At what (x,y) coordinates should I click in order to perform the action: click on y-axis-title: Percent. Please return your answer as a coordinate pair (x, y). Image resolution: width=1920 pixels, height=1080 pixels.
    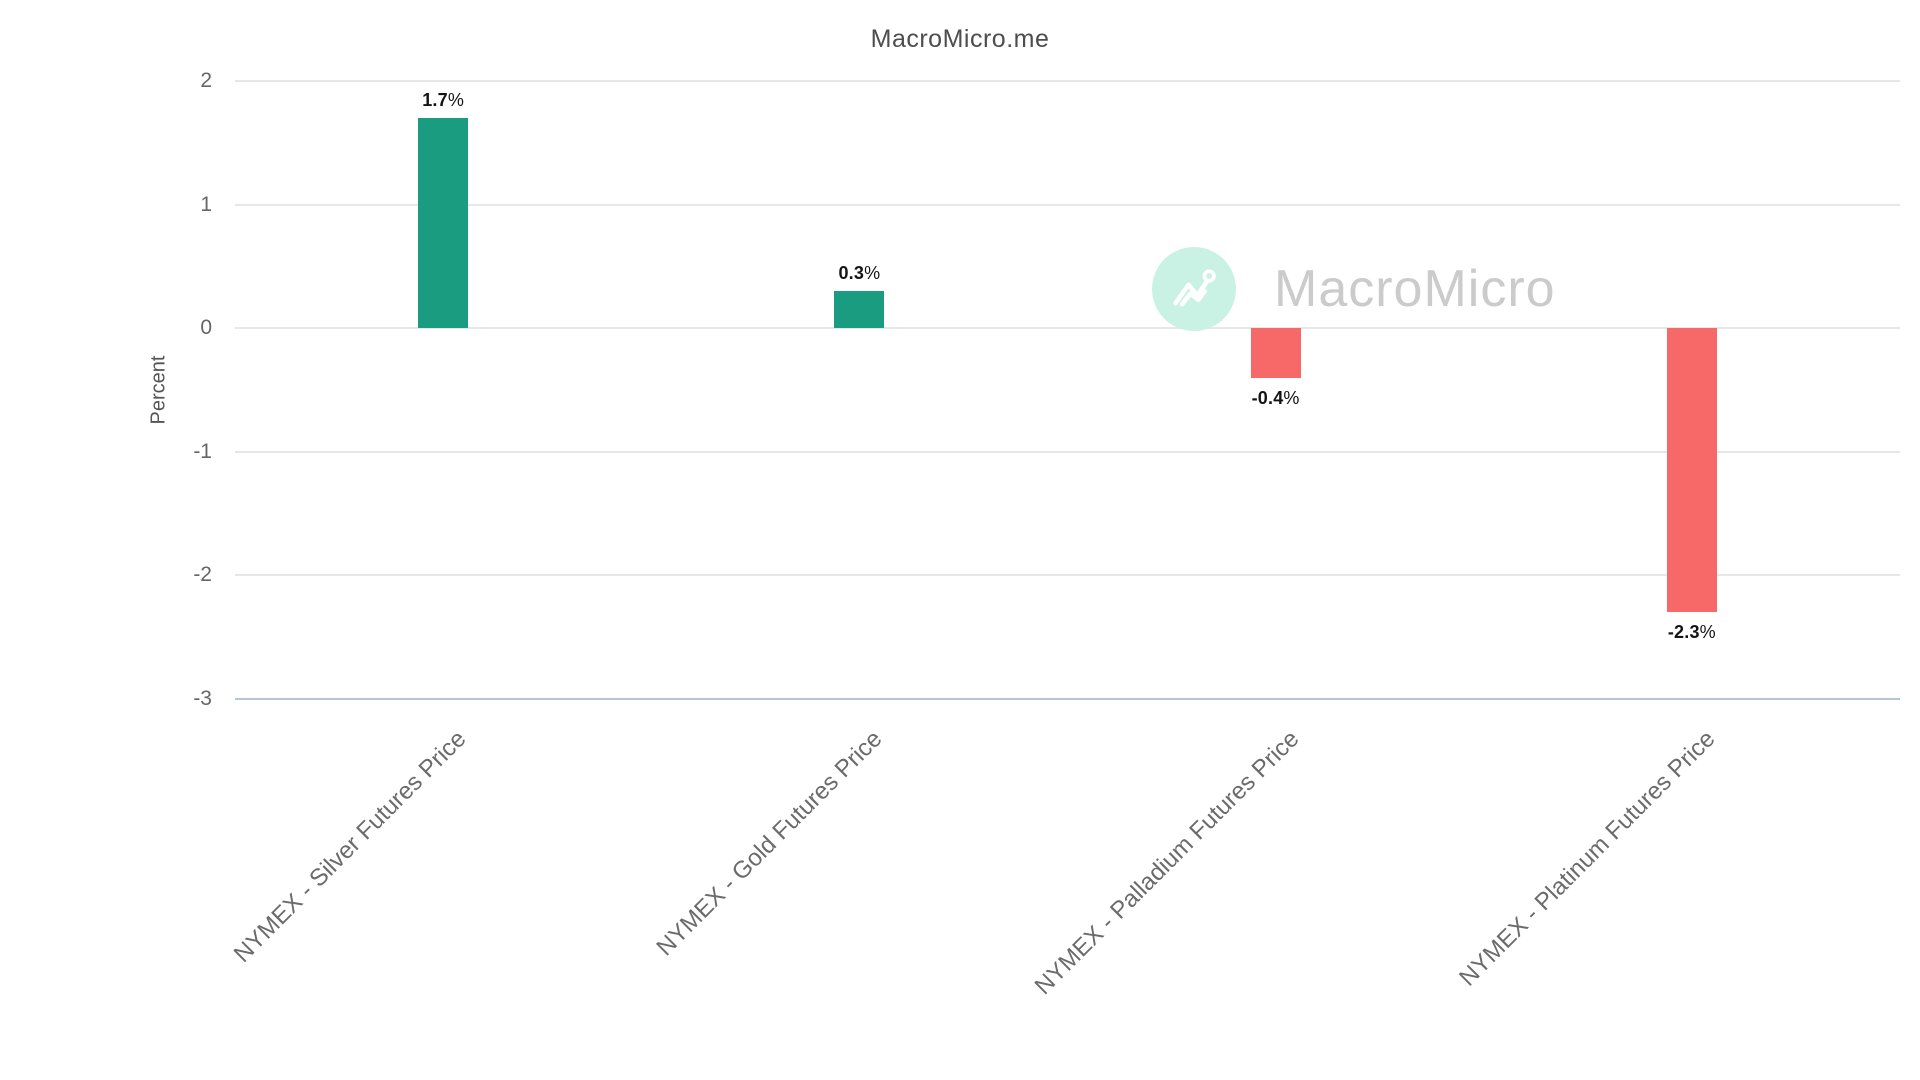
    Looking at the image, I should click on (158, 390).